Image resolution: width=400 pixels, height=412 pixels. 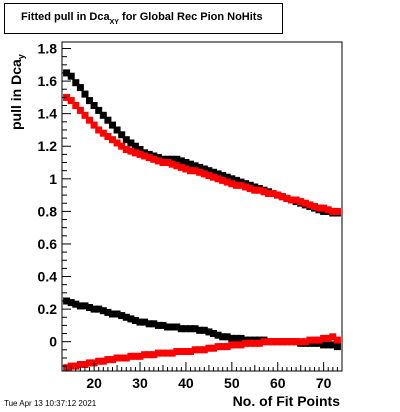 What do you see at coordinates (186, 383) in the screenshot?
I see `x-tick-label: 40` at bounding box center [186, 383].